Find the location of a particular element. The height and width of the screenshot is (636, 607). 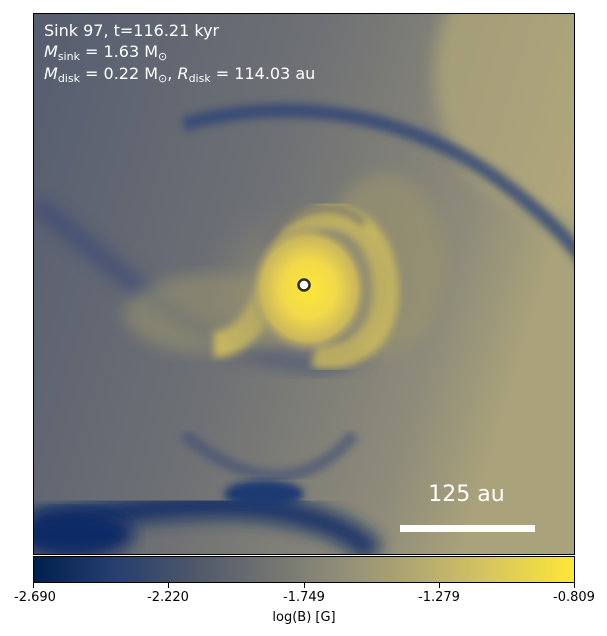

colorbar-tick-label: -1.749 is located at coordinates (304, 597).